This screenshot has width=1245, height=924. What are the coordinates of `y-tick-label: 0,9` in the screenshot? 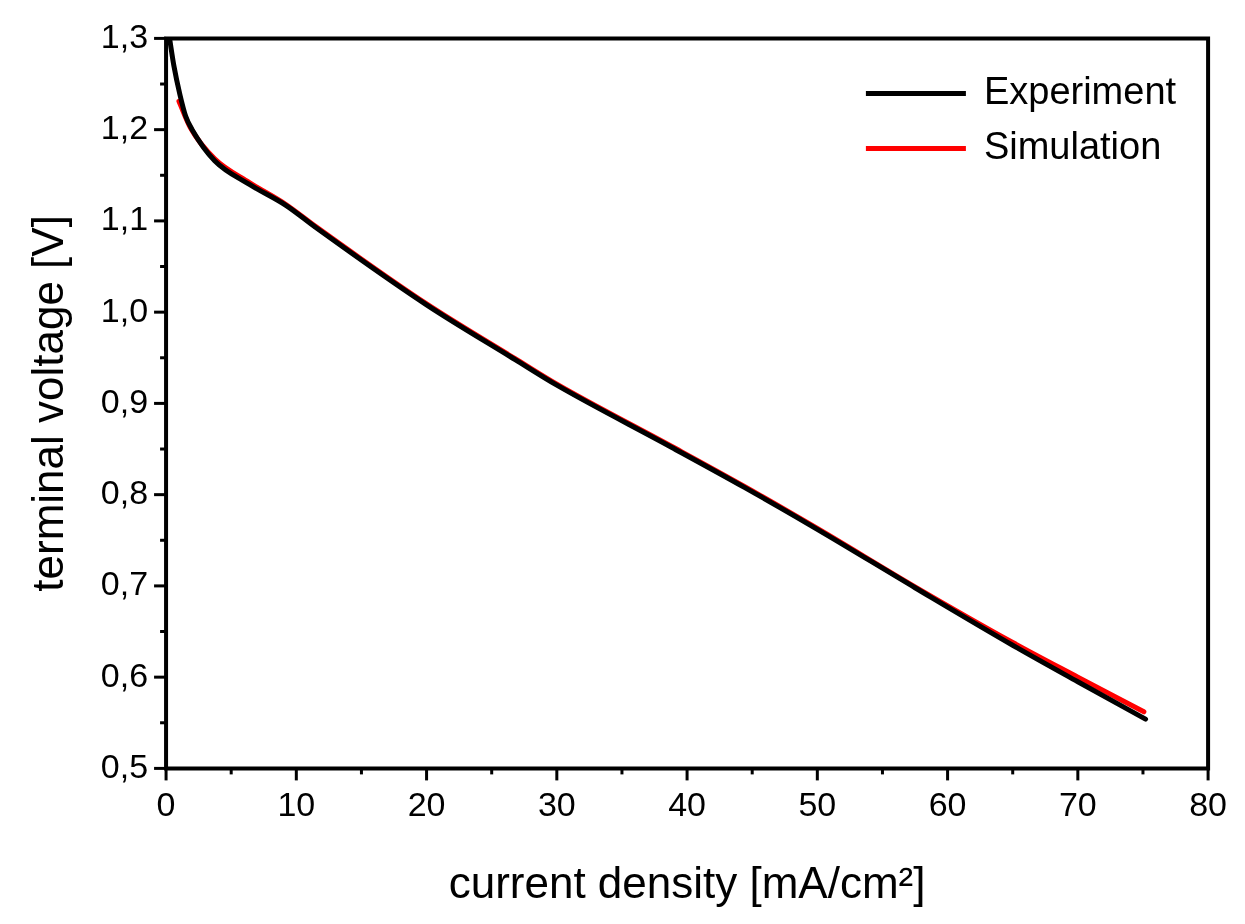 It's located at (124, 400).